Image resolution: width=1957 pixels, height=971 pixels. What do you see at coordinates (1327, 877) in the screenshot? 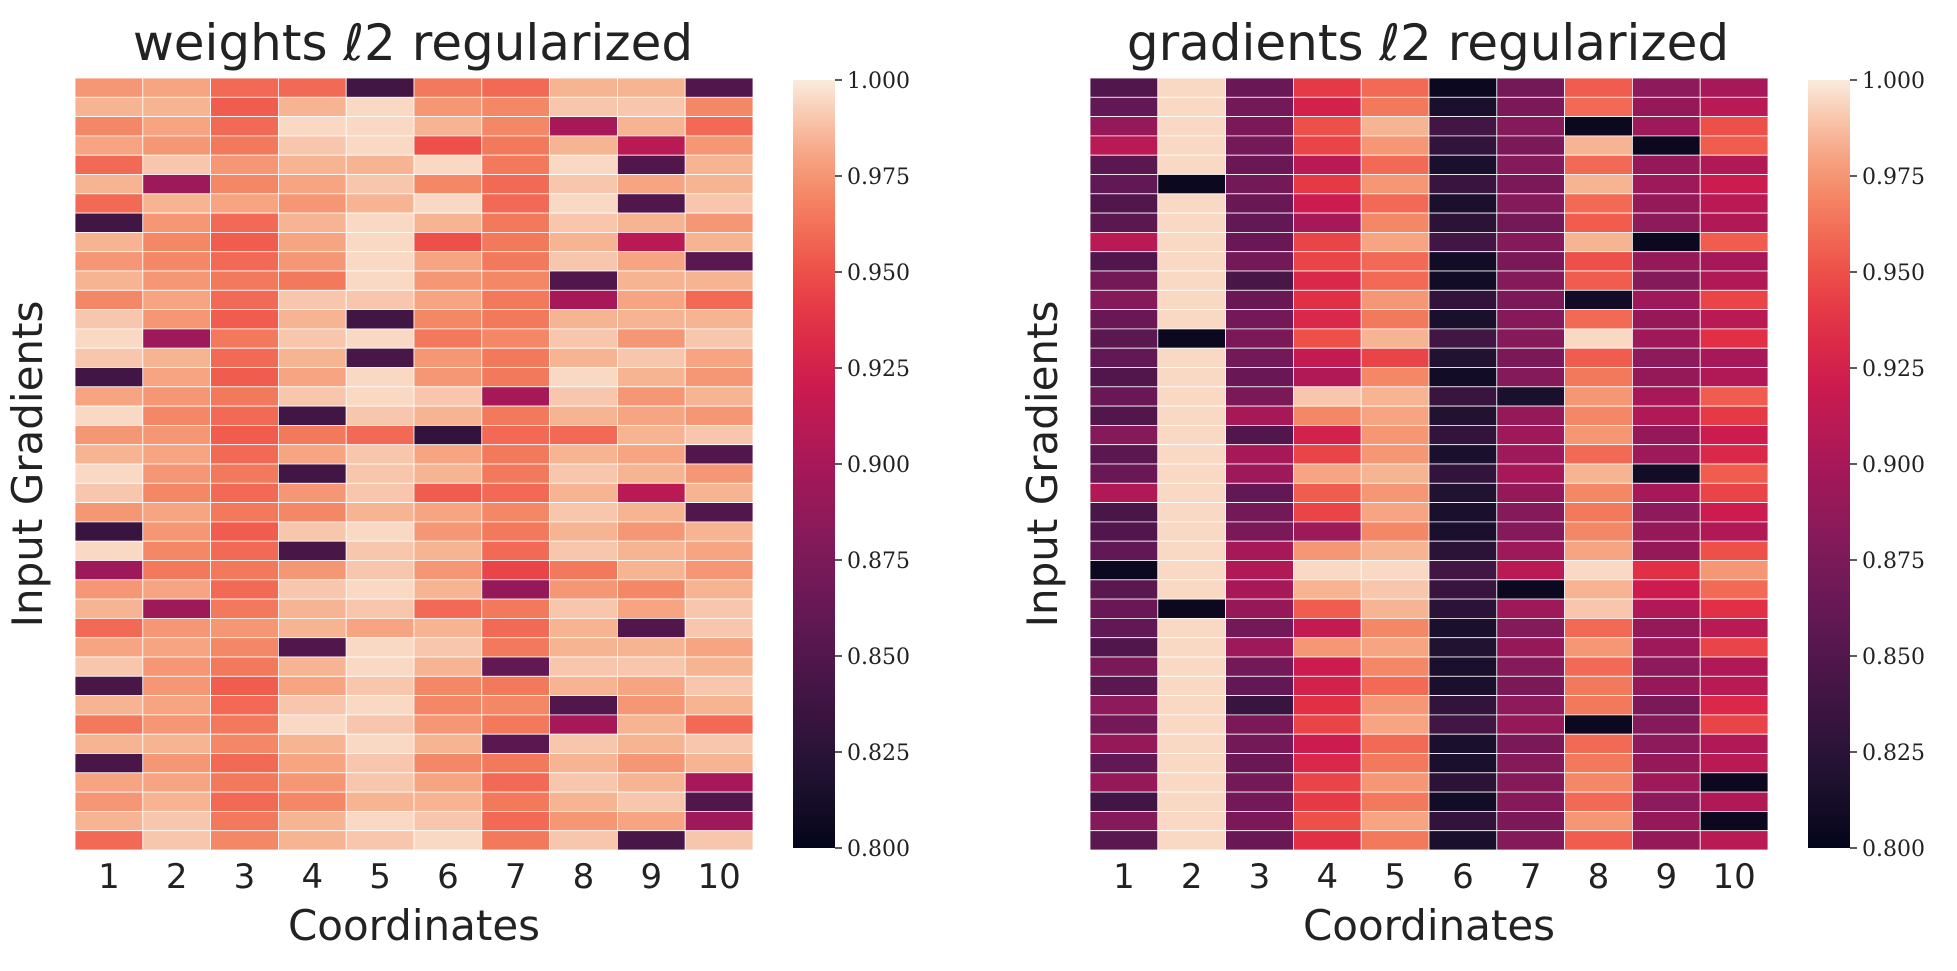
I see `x-tick-label: 4` at bounding box center [1327, 877].